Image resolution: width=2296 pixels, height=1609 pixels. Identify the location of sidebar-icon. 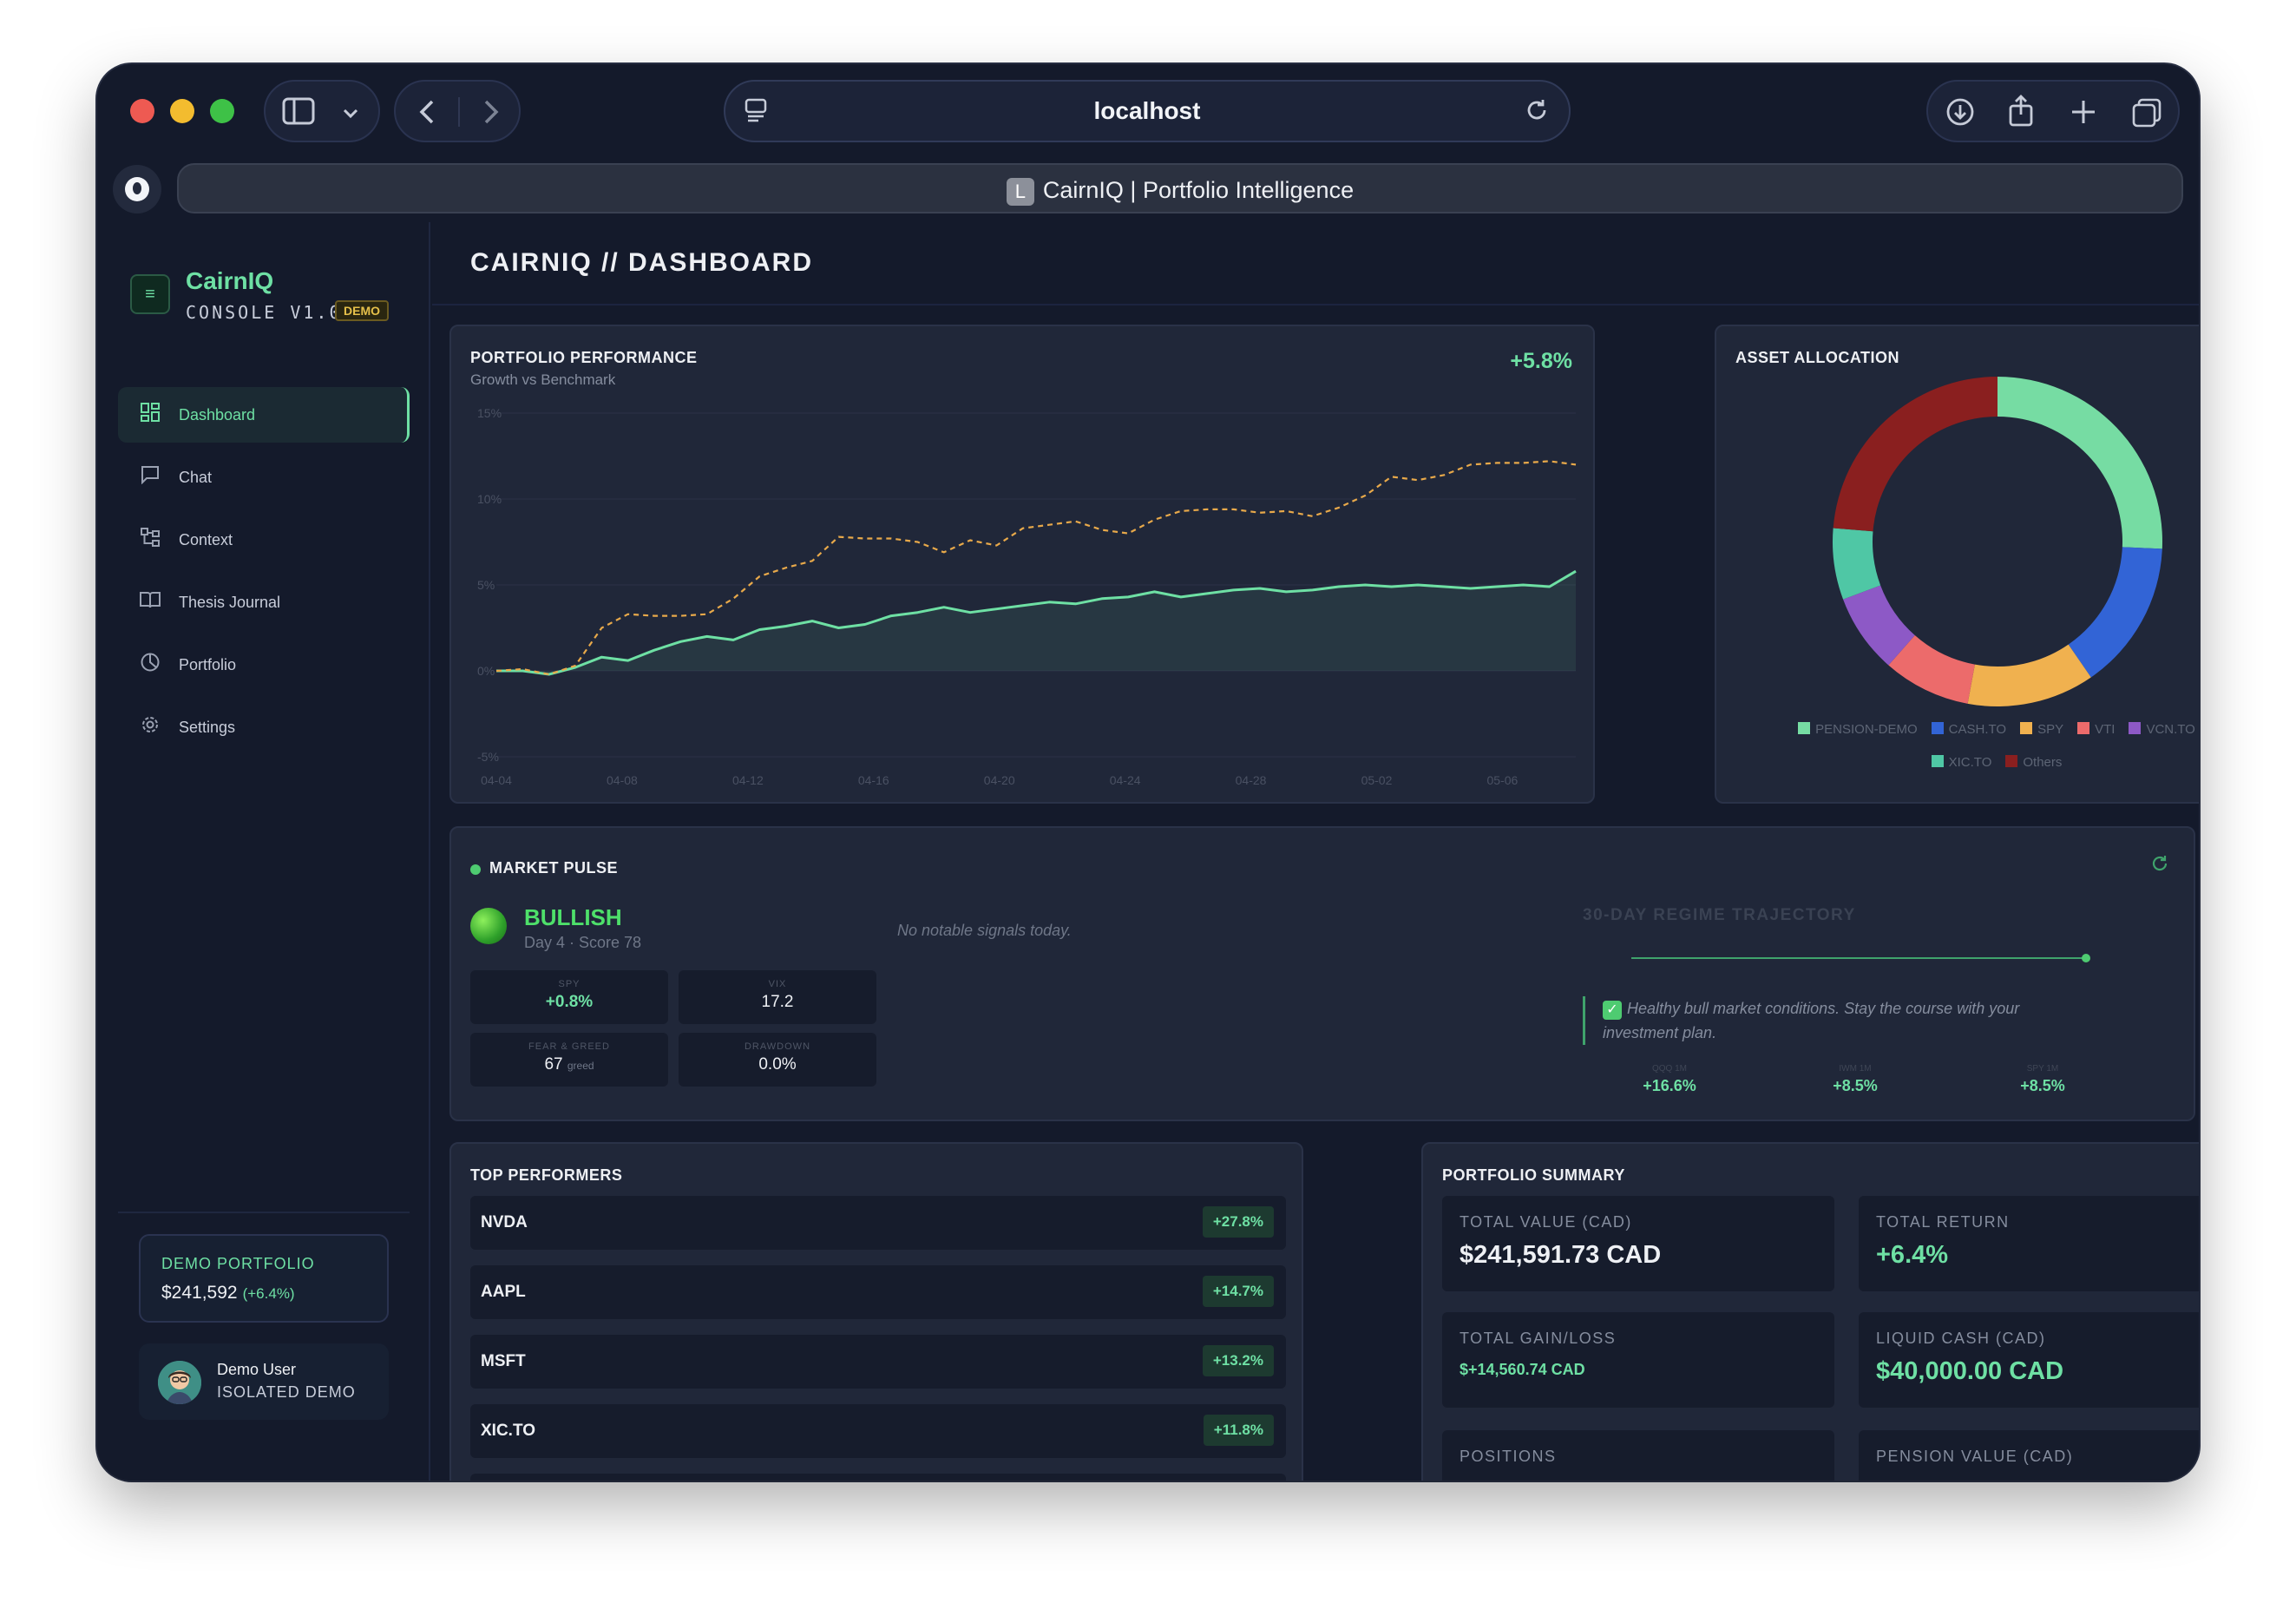
(298, 113).